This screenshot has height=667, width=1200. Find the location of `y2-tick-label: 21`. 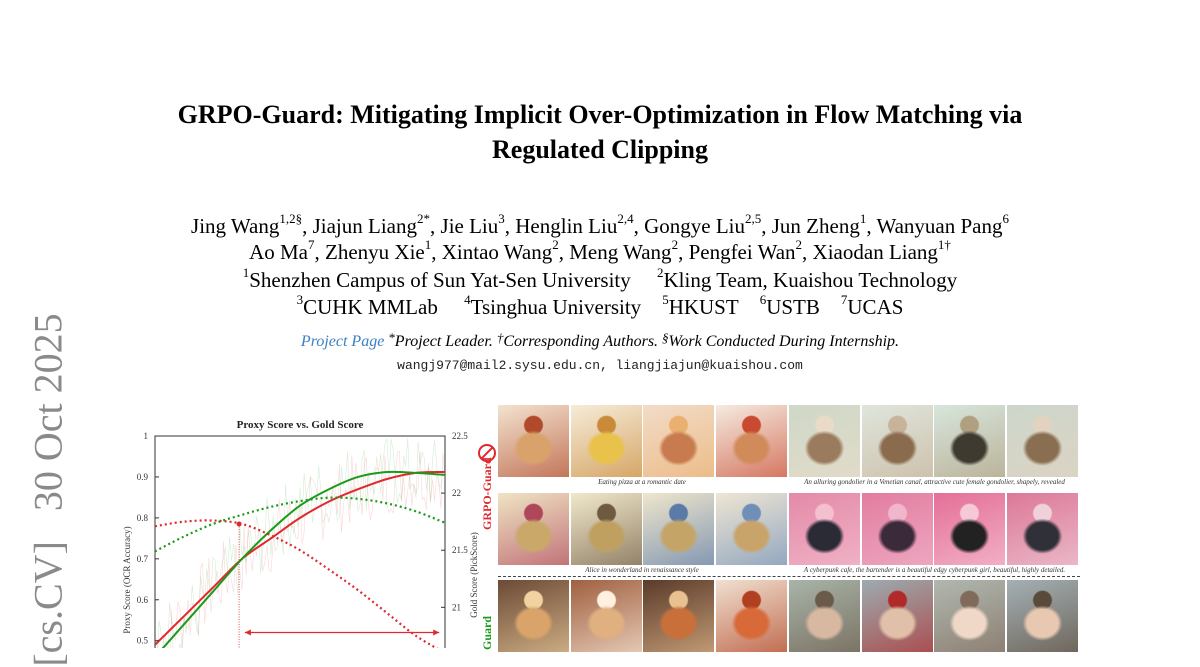

y2-tick-label: 21 is located at coordinates (456, 607).